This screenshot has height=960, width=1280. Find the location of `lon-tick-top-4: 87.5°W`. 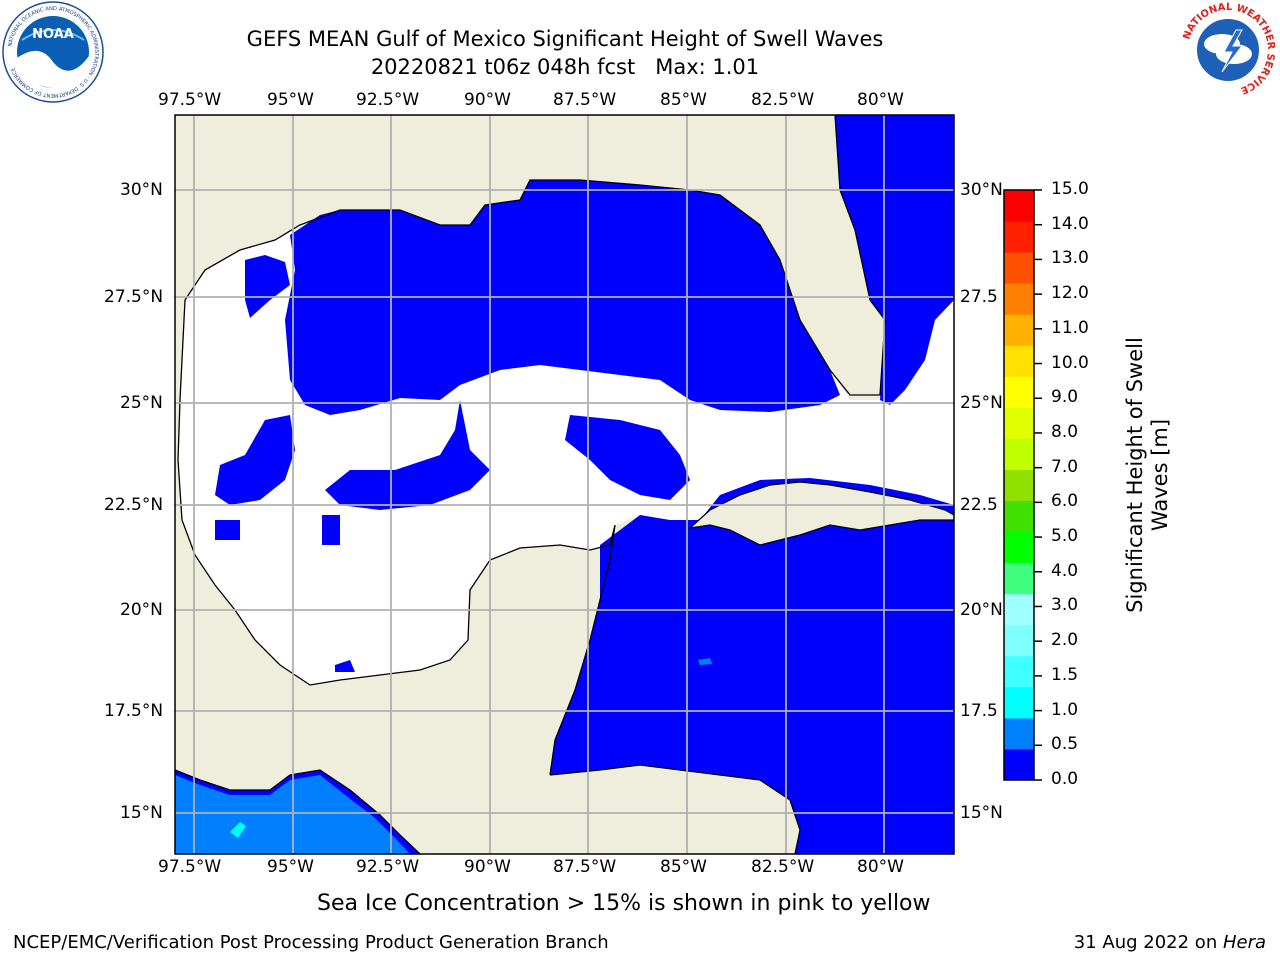

lon-tick-top-4: 87.5°W is located at coordinates (585, 100).